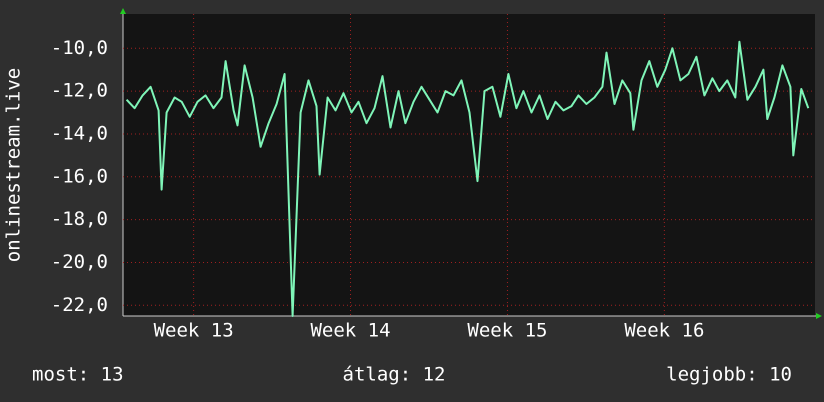  I want to click on x-tick-label: Week 15, so click(507, 331).